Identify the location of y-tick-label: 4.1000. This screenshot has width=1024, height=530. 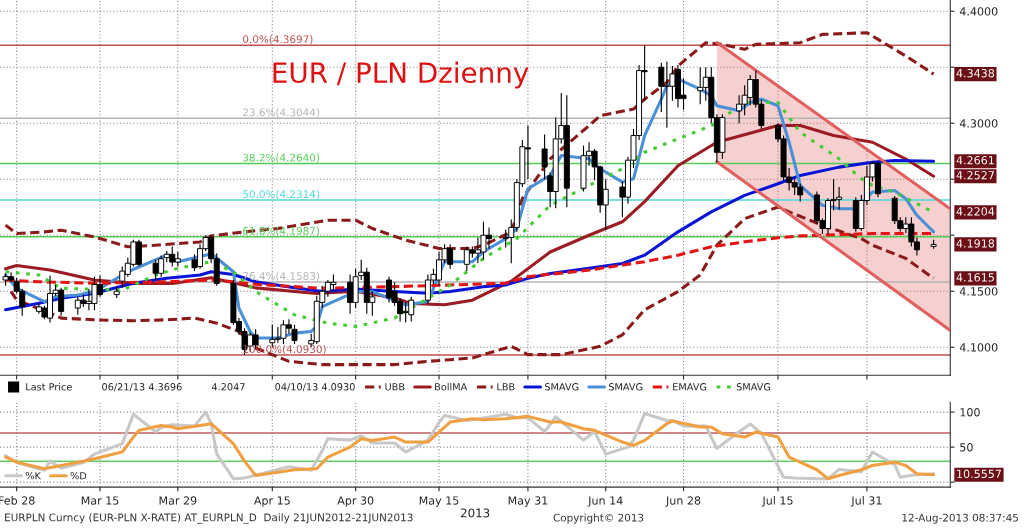
(978, 347).